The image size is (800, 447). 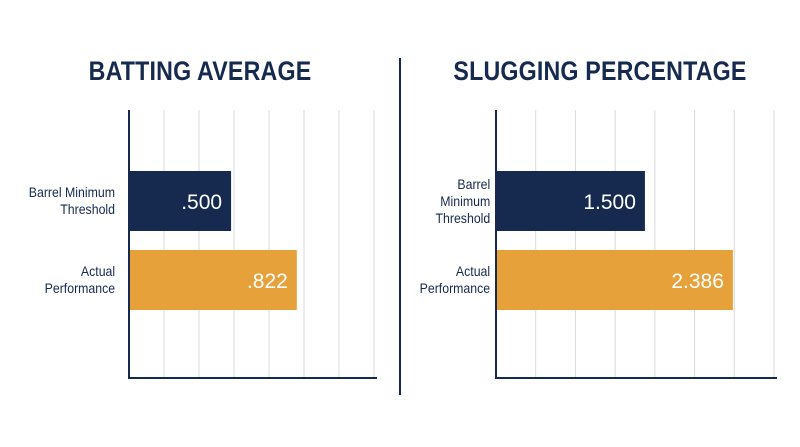 I want to click on panel-divider, so click(x=400, y=226).